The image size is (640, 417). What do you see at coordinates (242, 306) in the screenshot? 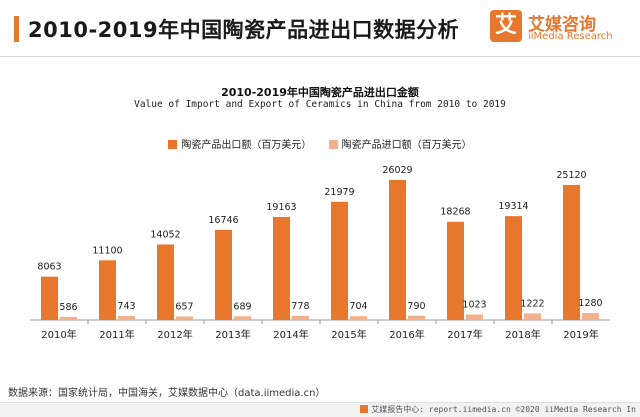
I see `data-label-import: 689` at bounding box center [242, 306].